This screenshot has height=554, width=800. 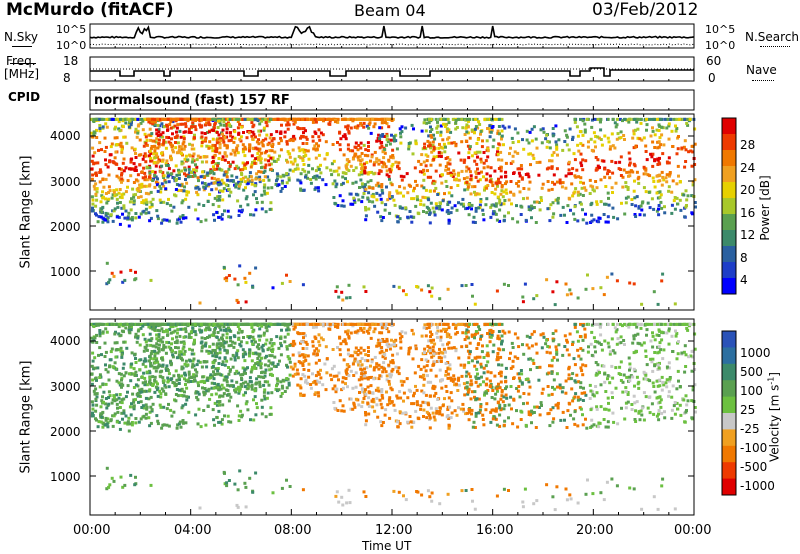 I want to click on nsky-legend-line, so click(x=22, y=46).